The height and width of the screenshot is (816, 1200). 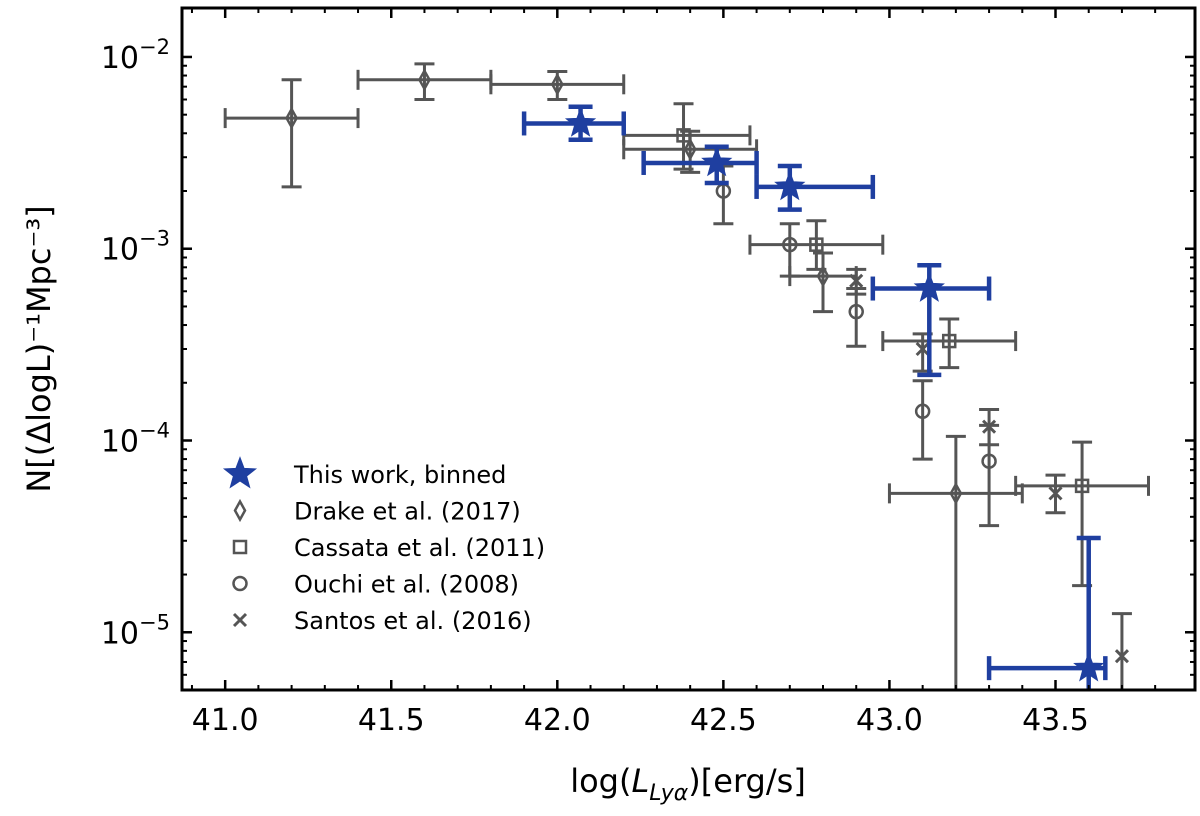 What do you see at coordinates (39, 348) in the screenshot?
I see `y-axis-label: N[(ΔlogL)⁻¹Mpc⁻³]` at bounding box center [39, 348].